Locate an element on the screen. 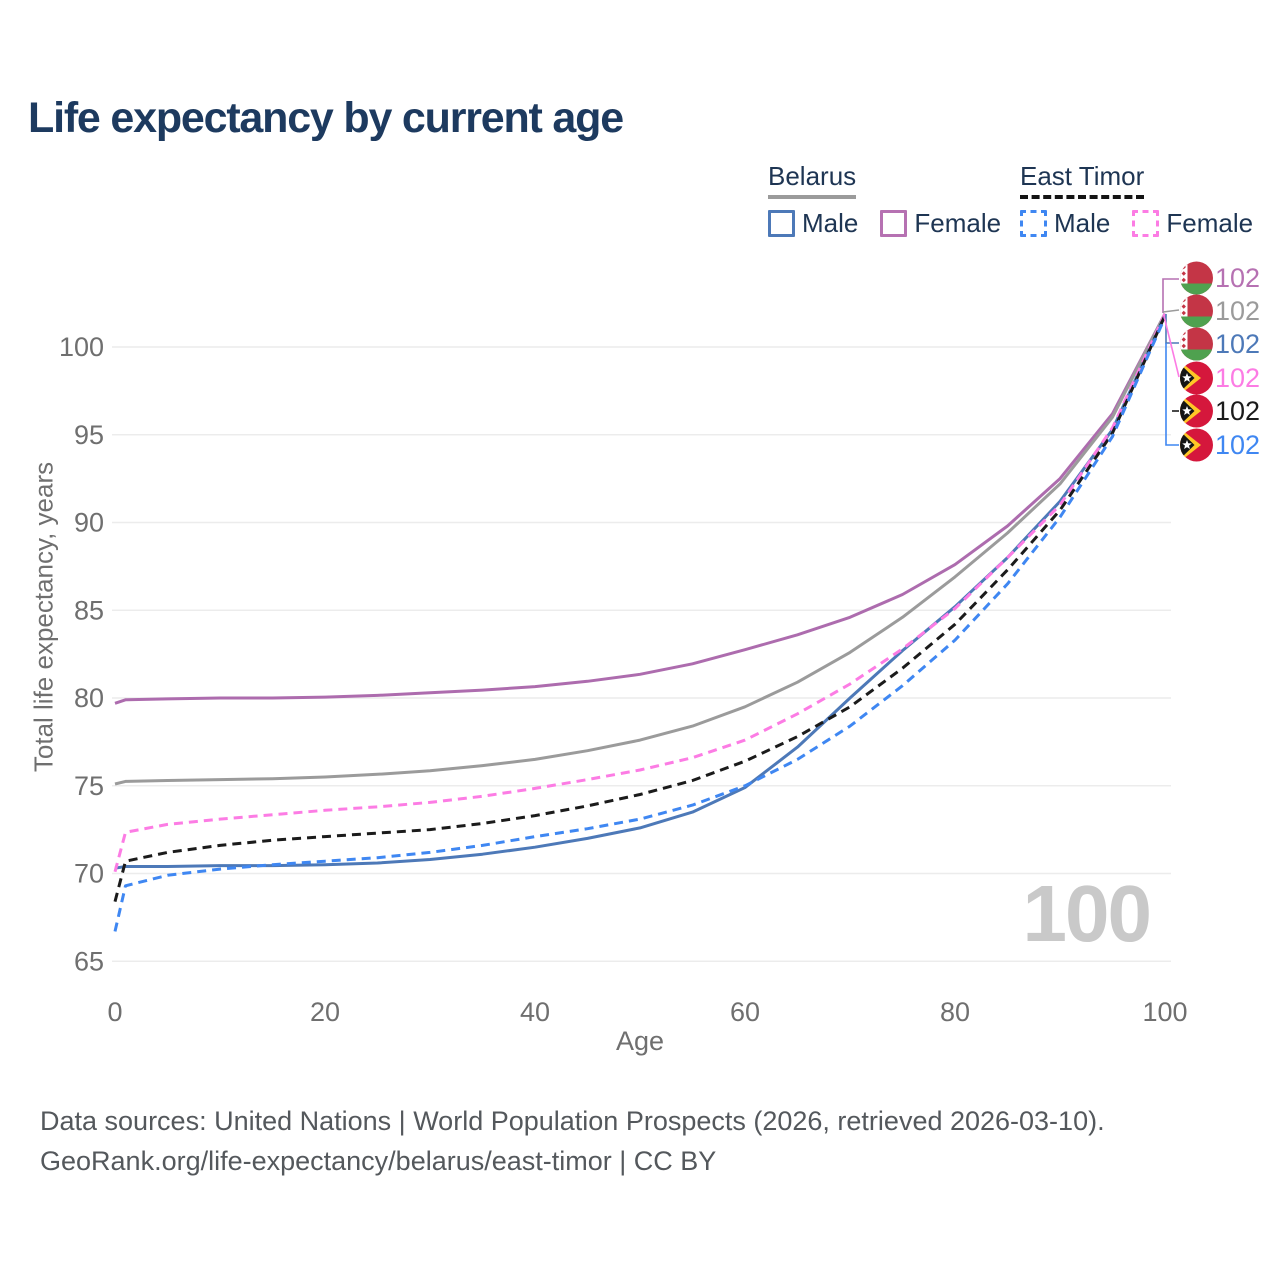 This screenshot has width=1280, height=1280. x-tick-label: 0 is located at coordinates (114, 1012).